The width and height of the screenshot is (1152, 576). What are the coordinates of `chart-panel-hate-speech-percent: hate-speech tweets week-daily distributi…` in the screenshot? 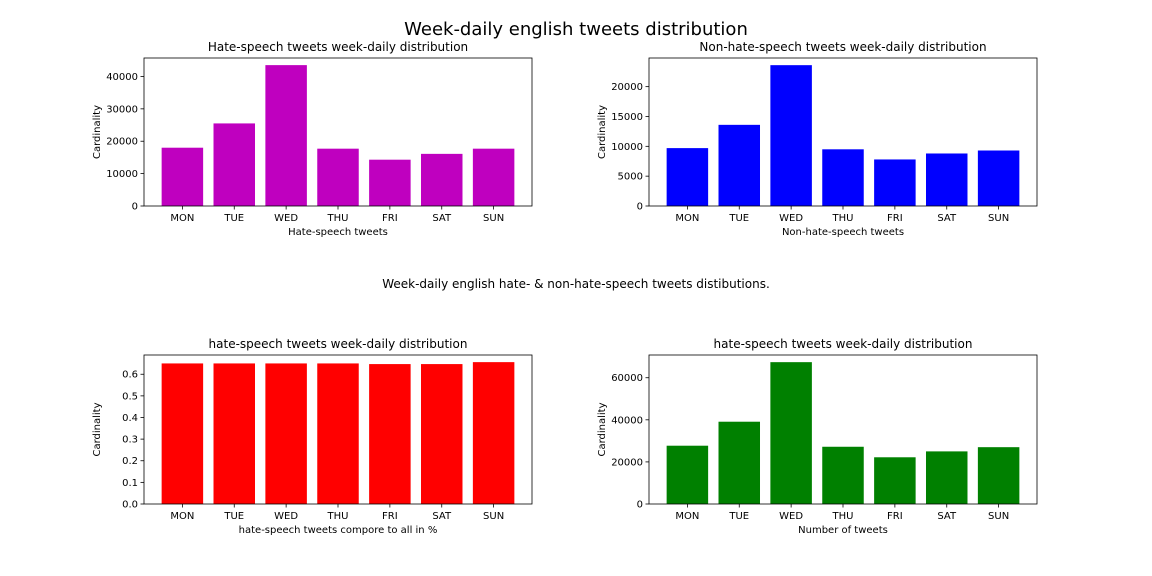 It's located at (312, 436).